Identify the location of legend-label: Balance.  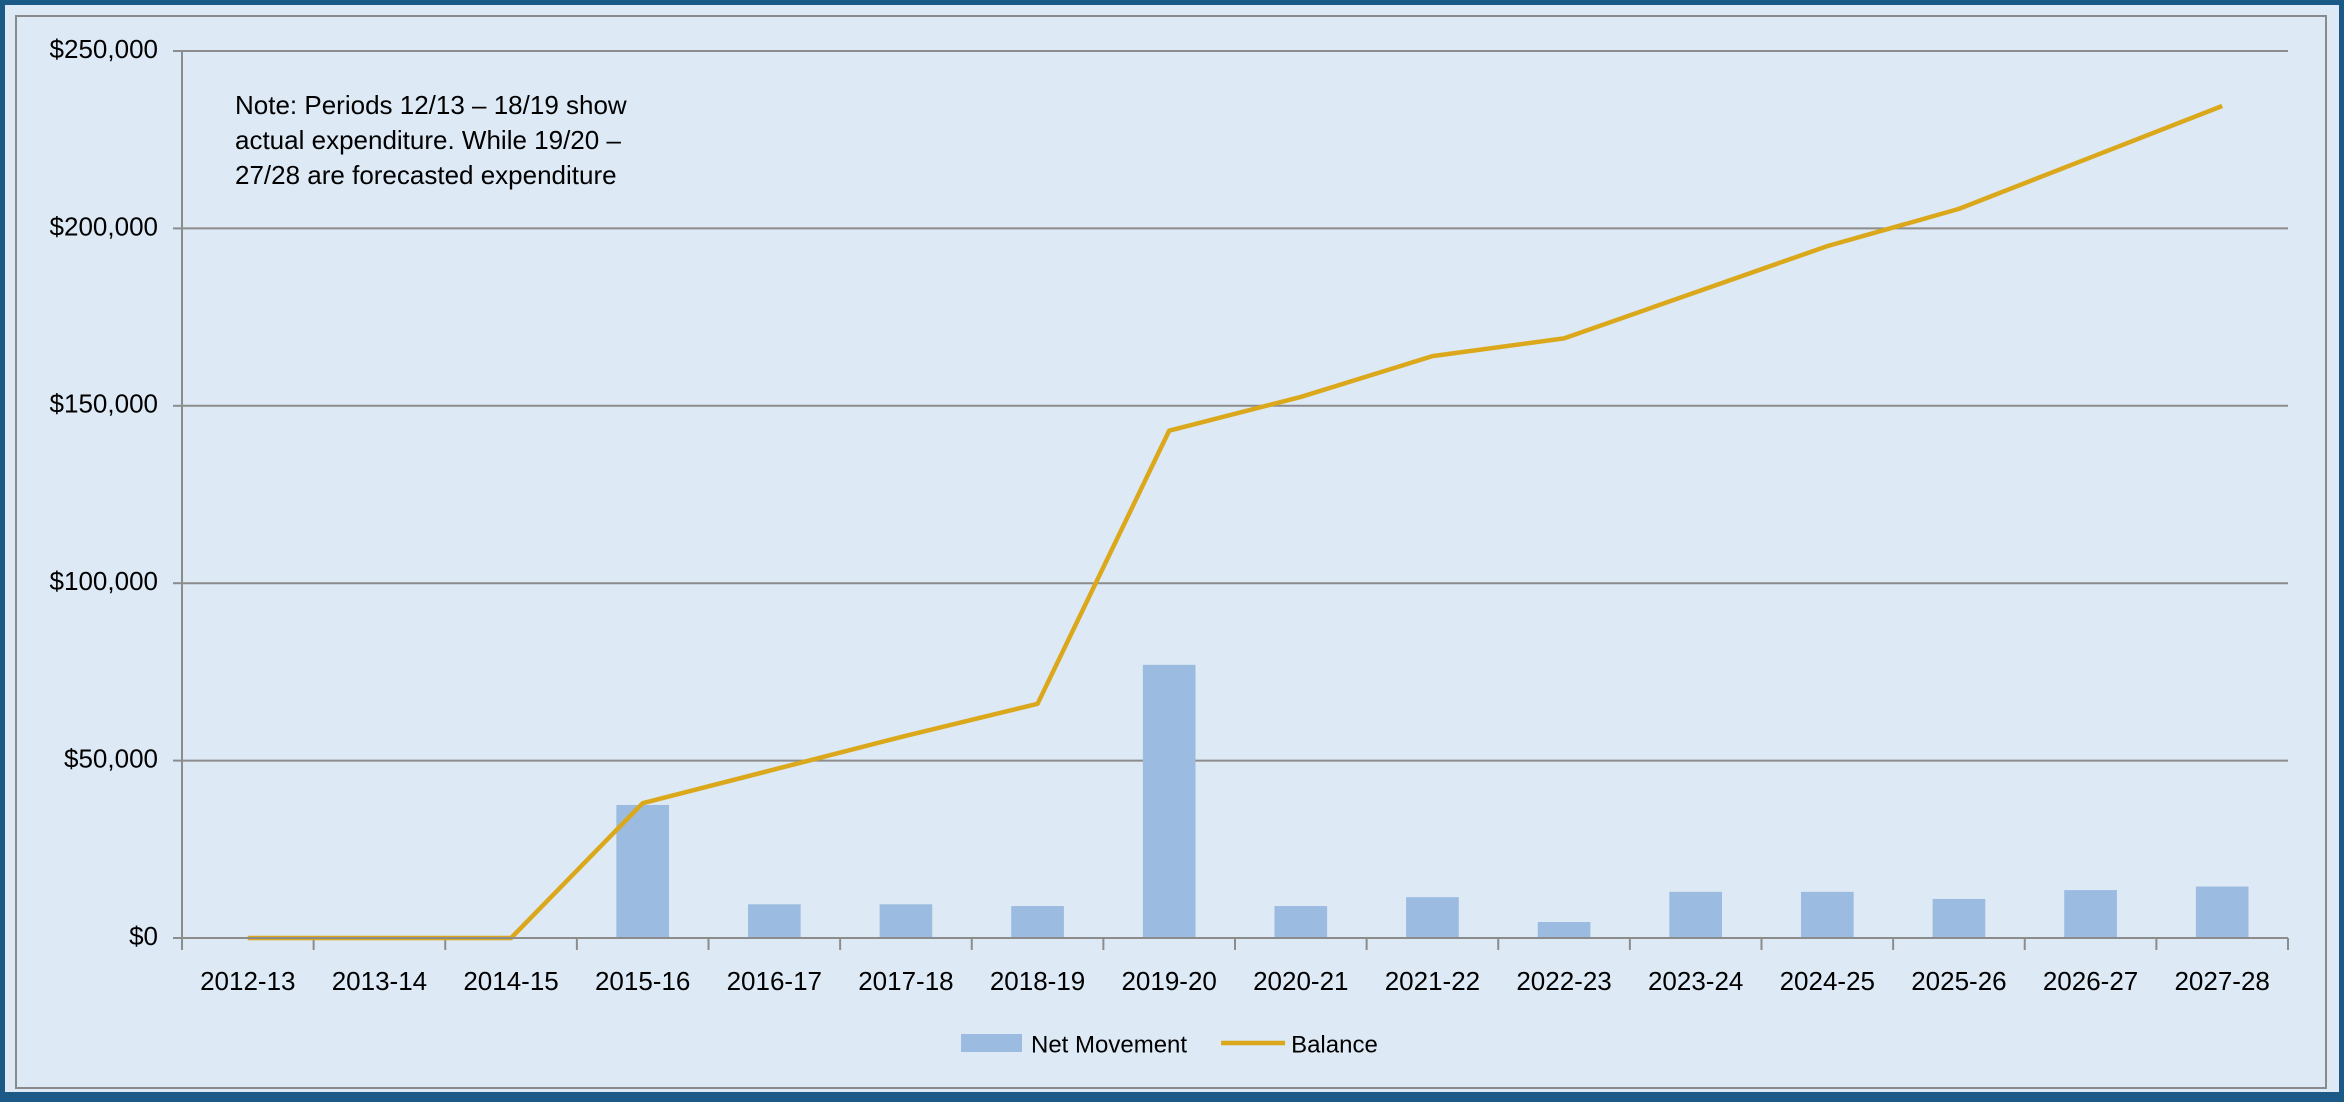
(1334, 1044).